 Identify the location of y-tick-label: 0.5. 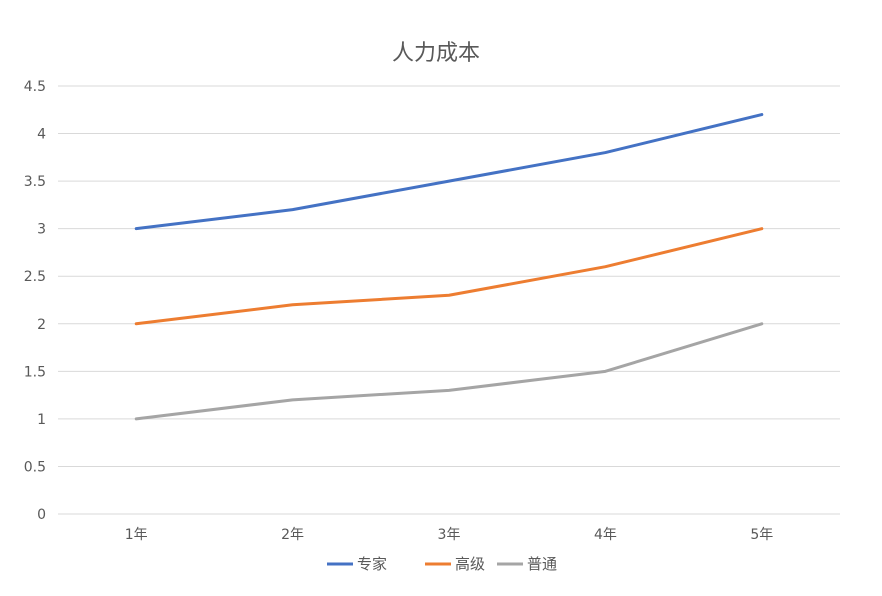
(35, 467).